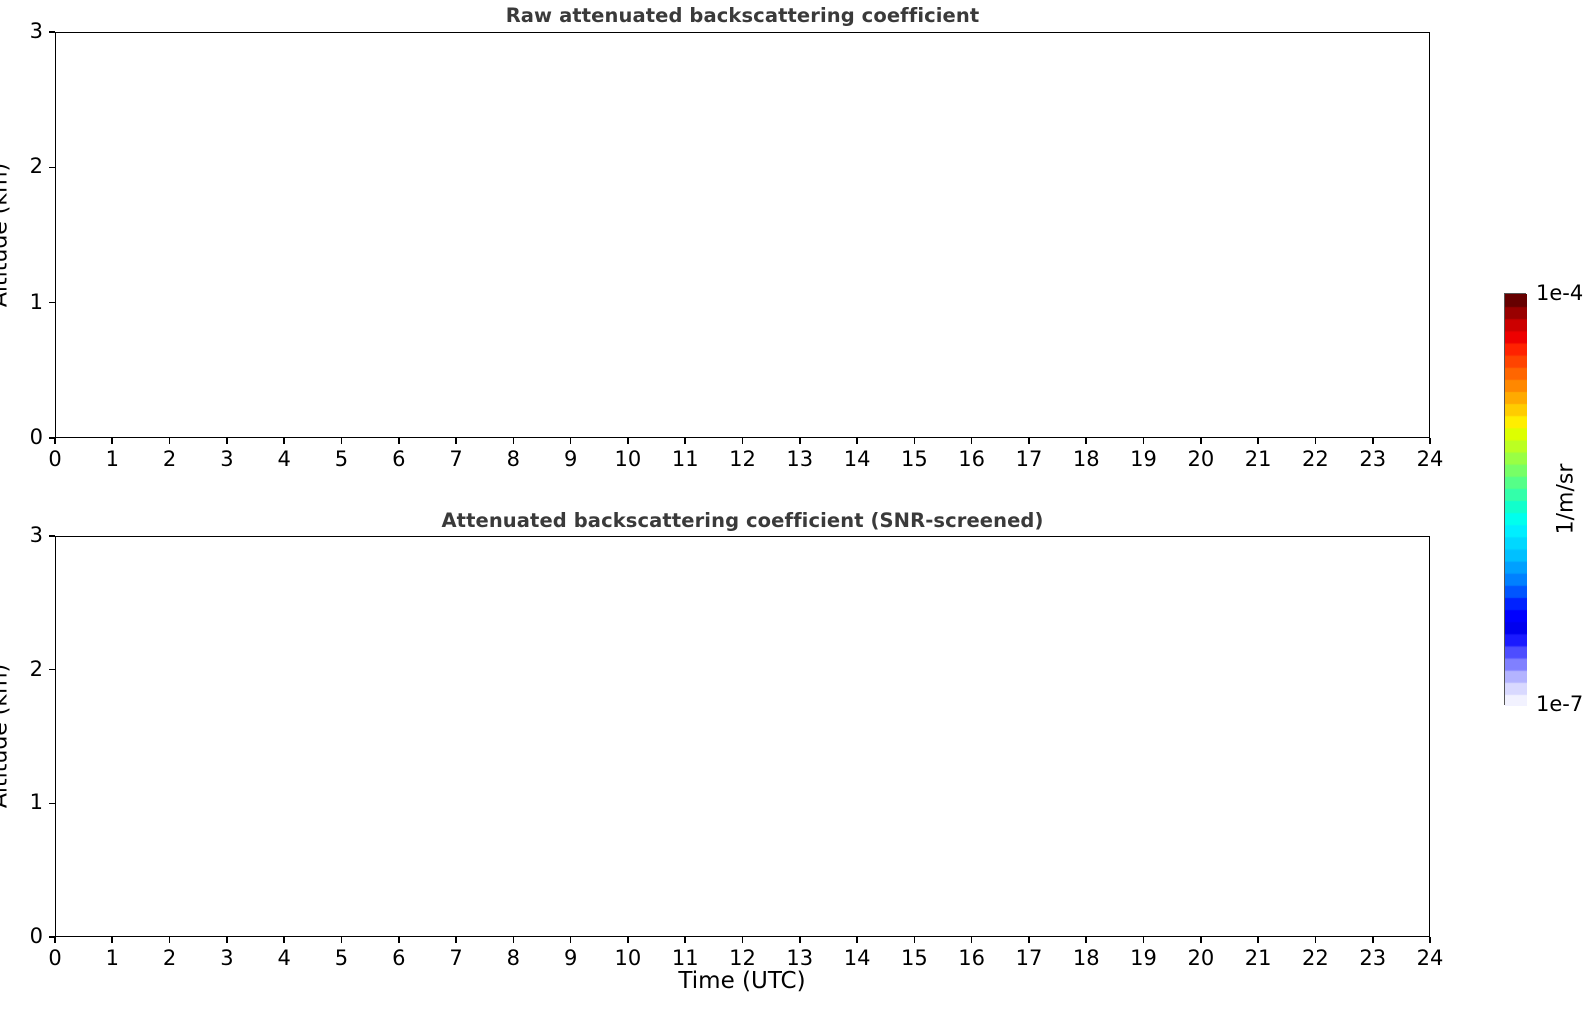 The image size is (1595, 1020). Describe the element at coordinates (742, 459) in the screenshot. I see `x-tick-label: 12` at that location.